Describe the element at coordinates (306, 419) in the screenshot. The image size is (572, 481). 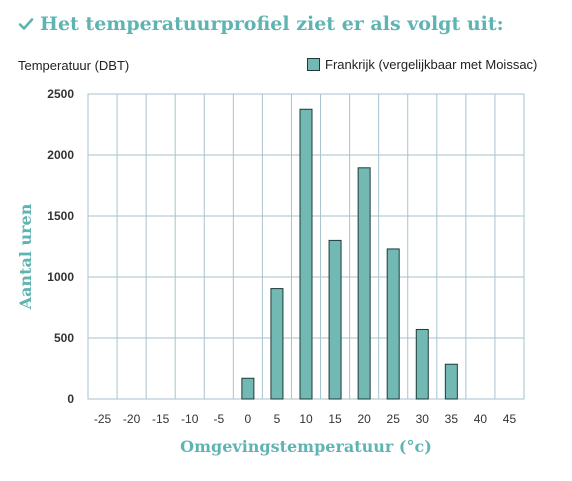
I see `x-tick-label: 10` at that location.